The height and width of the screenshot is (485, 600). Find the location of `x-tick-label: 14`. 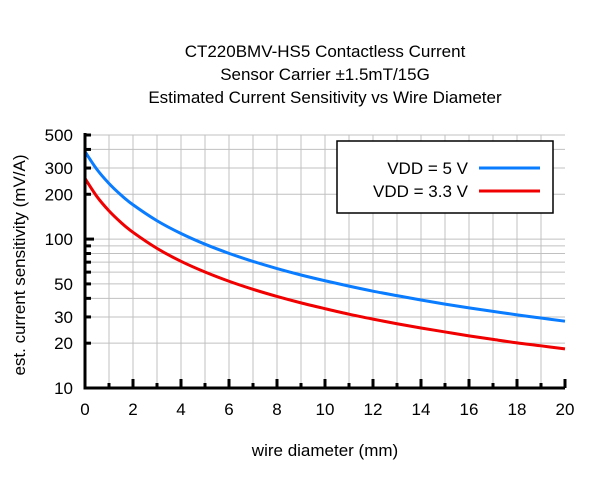

x-tick-label: 14 is located at coordinates (421, 409).